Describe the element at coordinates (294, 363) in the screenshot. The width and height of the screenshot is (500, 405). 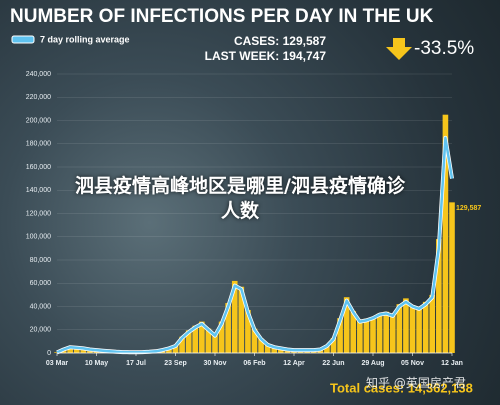
I see `x-tick-label: 12 Apr` at that location.